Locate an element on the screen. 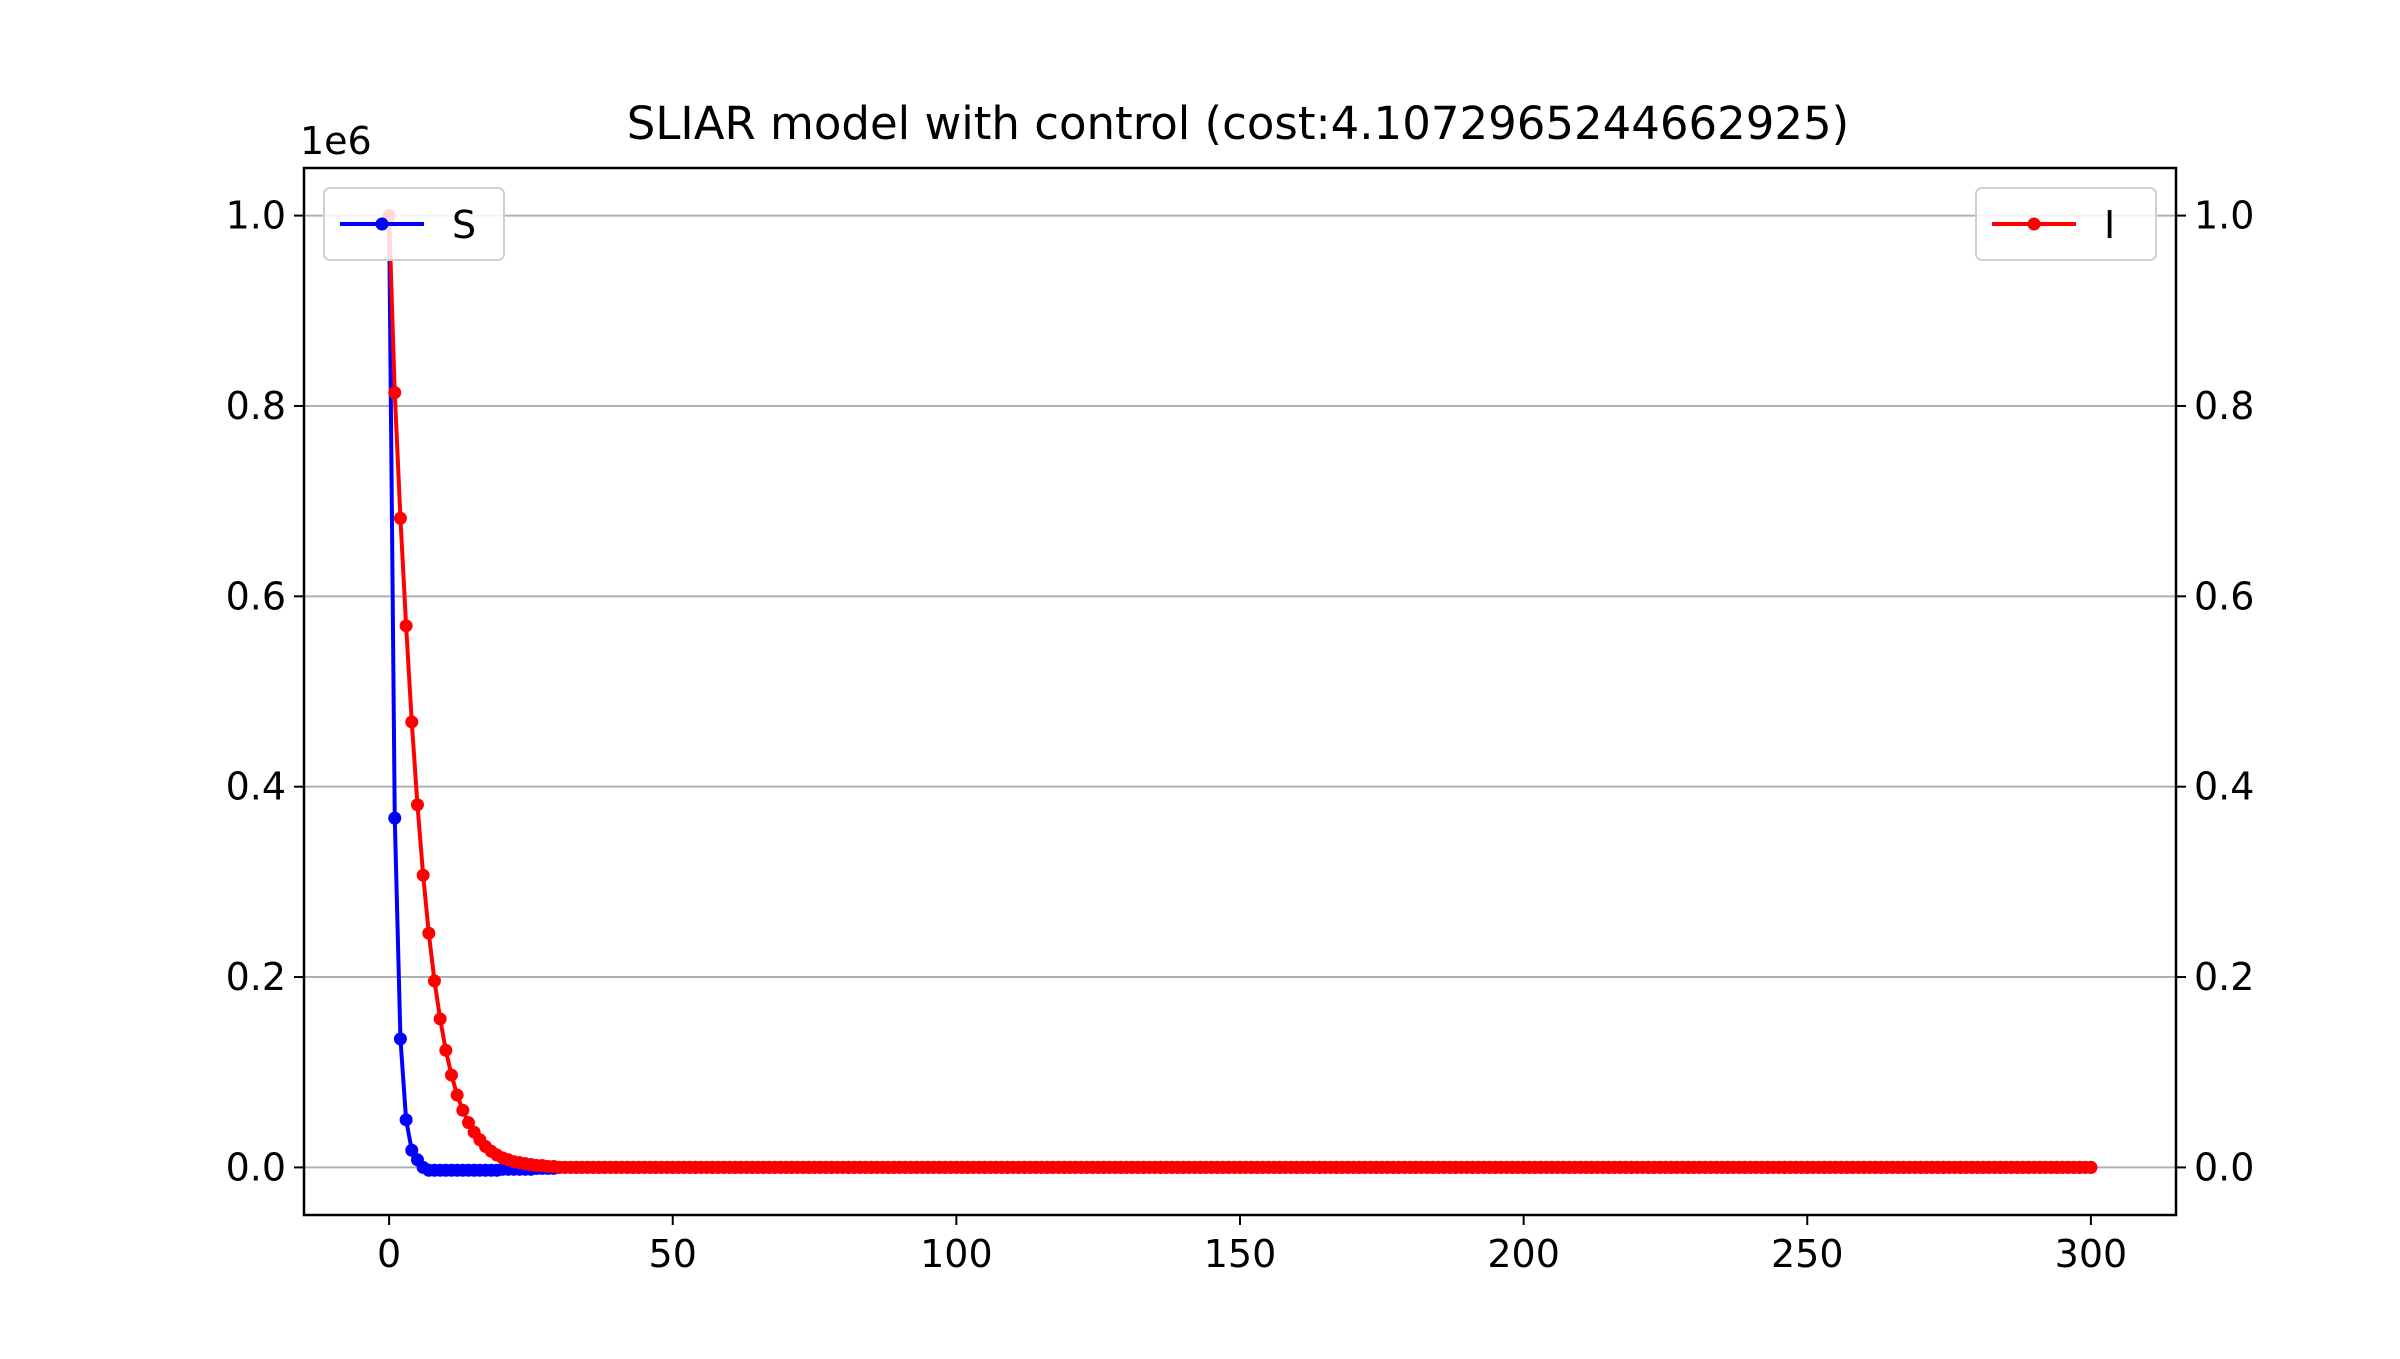 This screenshot has height=1359, width=2400. y-tick-label-left: 0.2 is located at coordinates (256, 977).